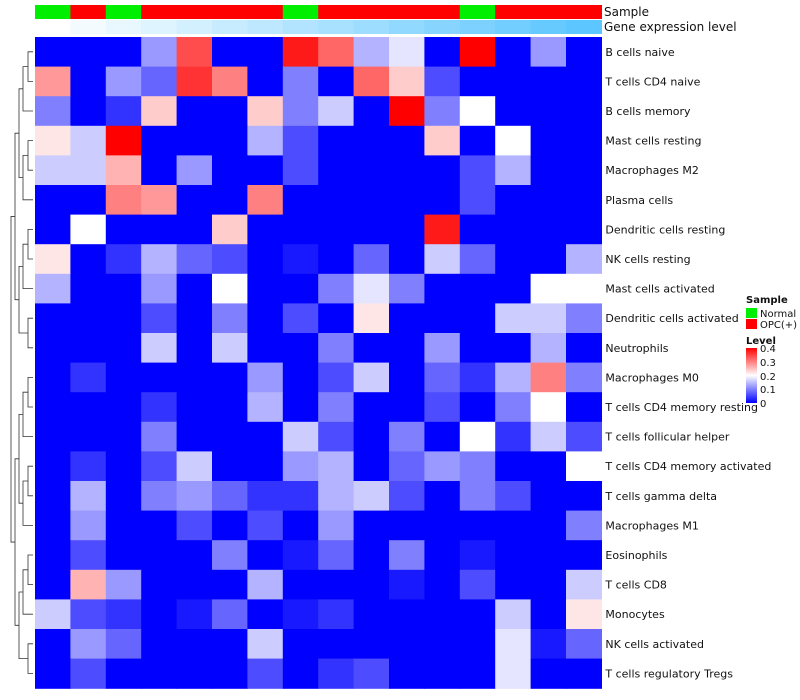  I want to click on row-label: T cells CD4 naive, so click(652, 81).